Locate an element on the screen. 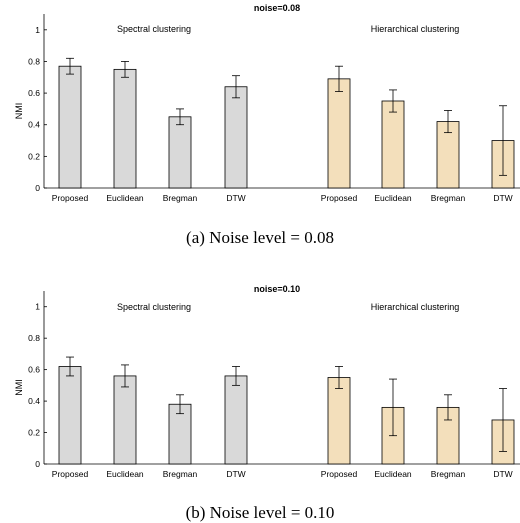  chart-title: noise=0.10 is located at coordinates (277, 289).